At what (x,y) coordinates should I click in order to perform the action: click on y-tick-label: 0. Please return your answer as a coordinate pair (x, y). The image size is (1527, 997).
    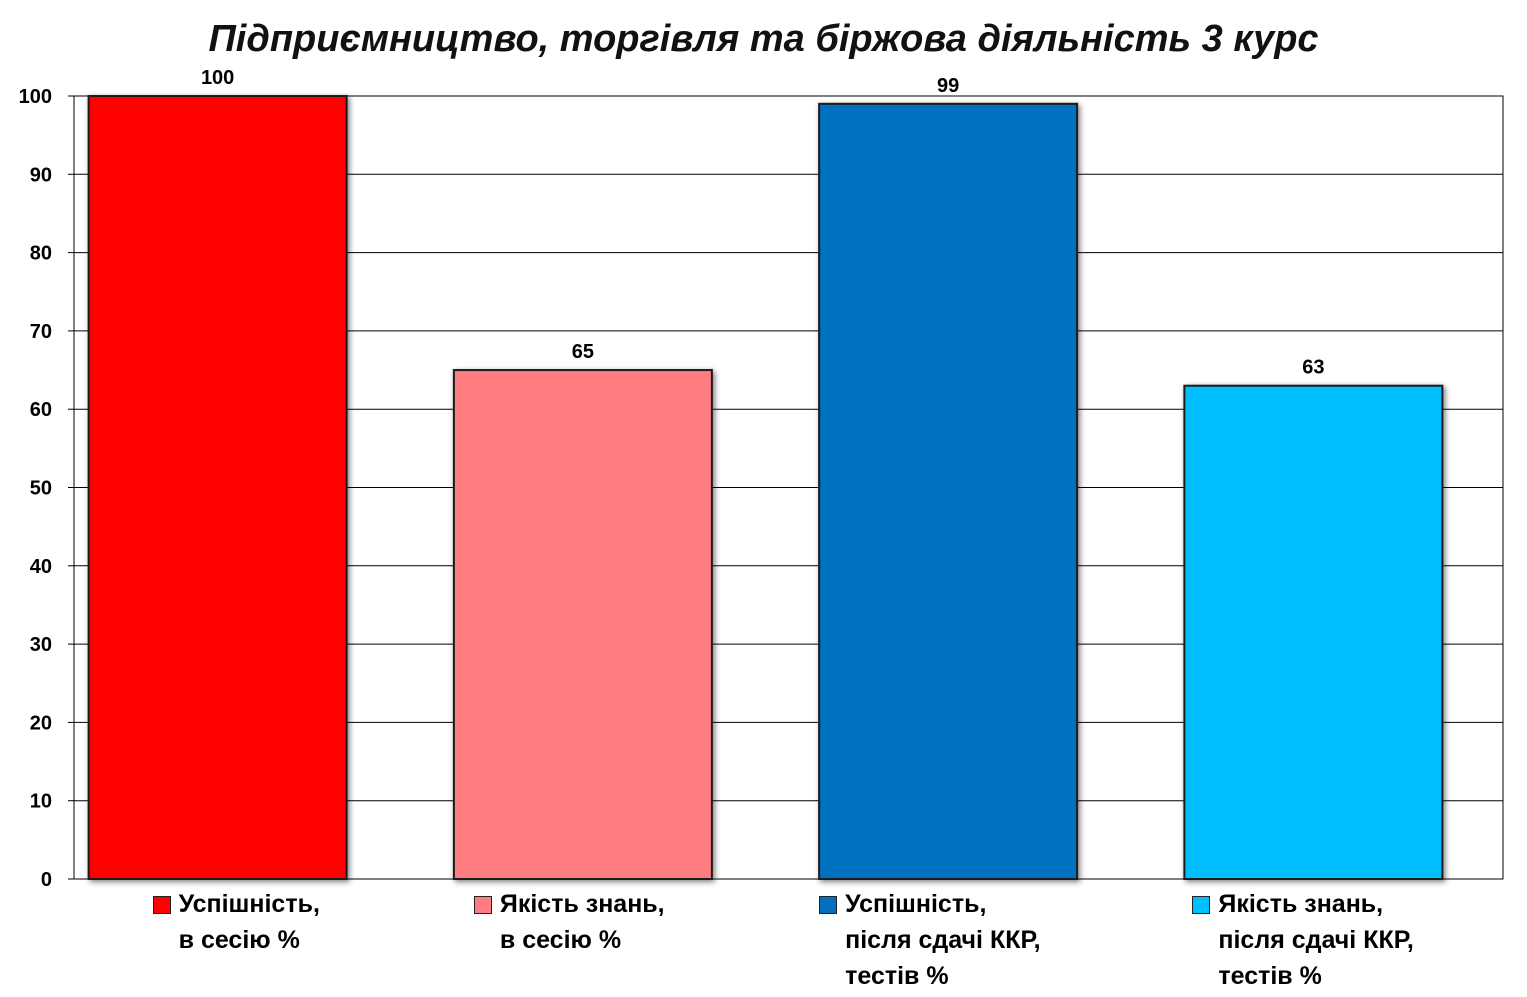
    Looking at the image, I should click on (46, 880).